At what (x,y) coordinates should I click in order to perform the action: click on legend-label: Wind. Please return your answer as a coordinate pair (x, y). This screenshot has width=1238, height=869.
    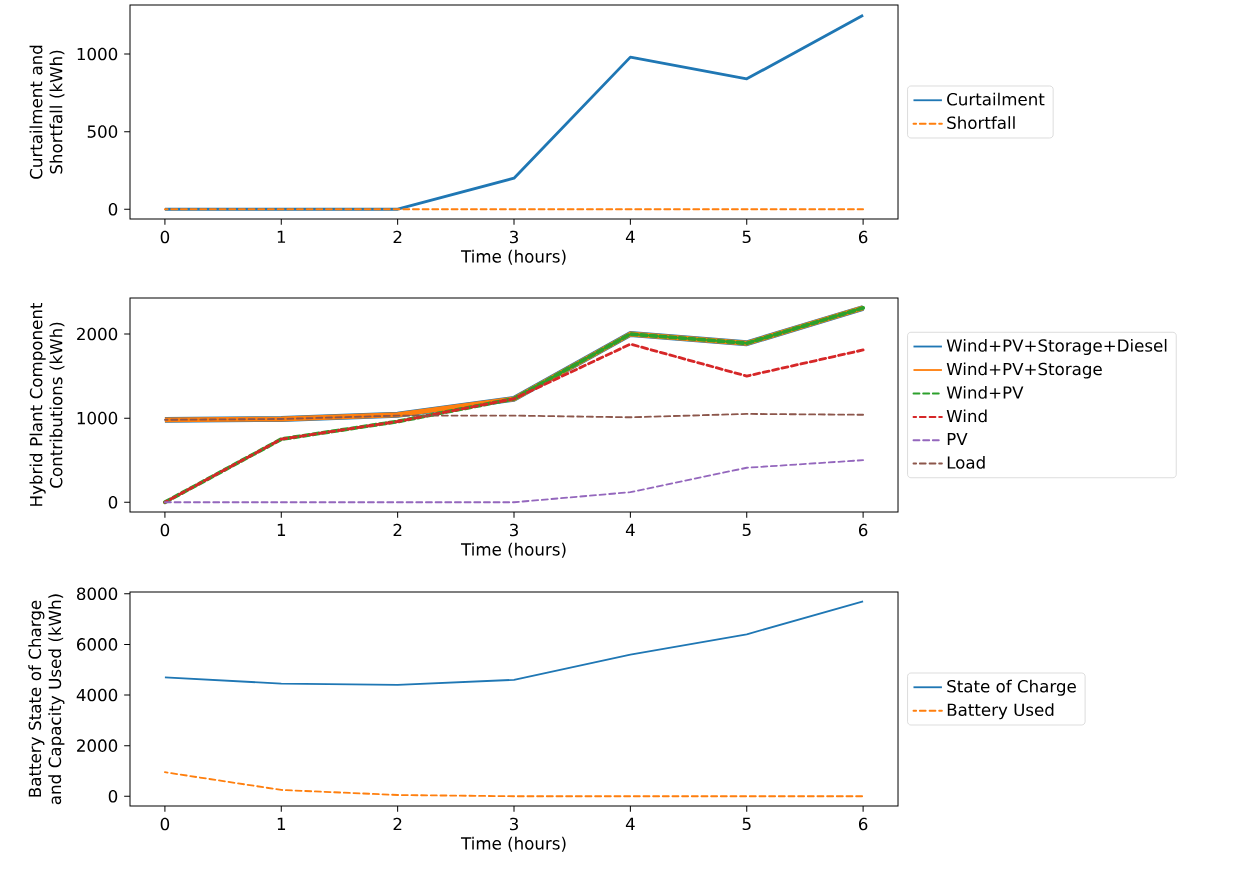
    Looking at the image, I should click on (966, 416).